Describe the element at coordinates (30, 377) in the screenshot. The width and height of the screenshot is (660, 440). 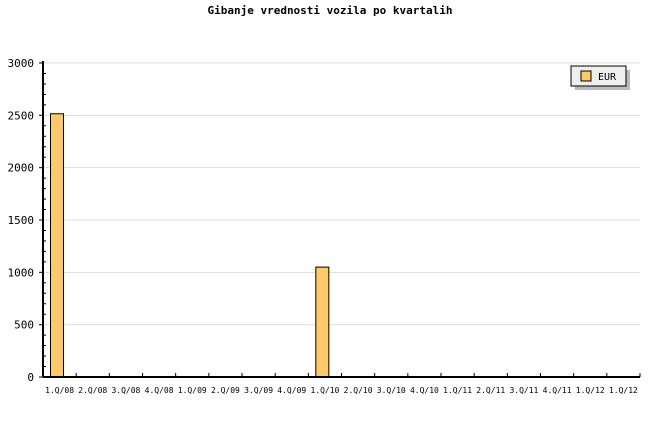
I see `y-tick-label: 0` at that location.